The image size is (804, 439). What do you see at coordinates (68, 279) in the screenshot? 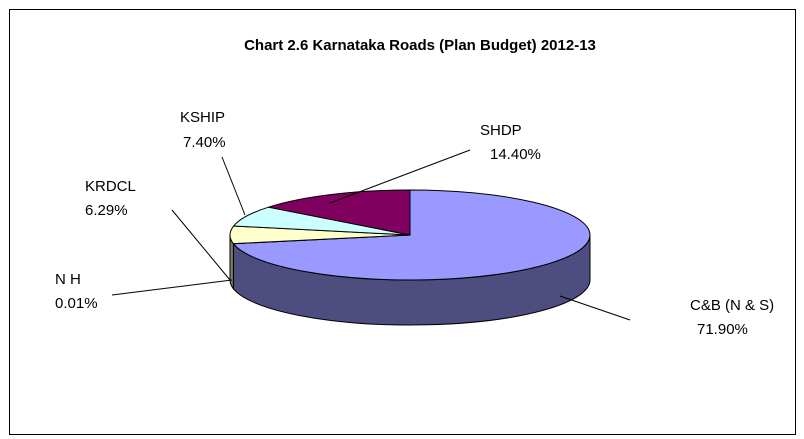
I see `slice-name: N H` at bounding box center [68, 279].